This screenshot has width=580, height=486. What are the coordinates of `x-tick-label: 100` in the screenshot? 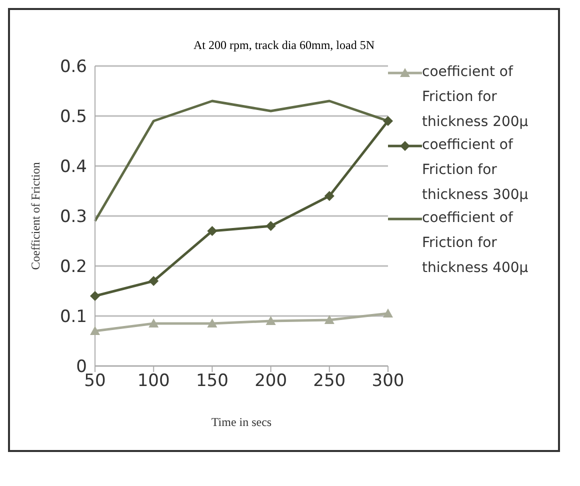 It's located at (153, 381).